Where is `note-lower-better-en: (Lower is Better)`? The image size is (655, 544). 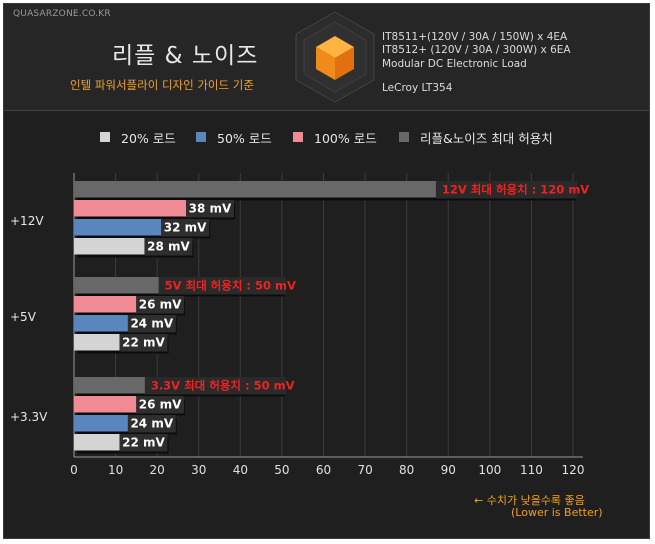 note-lower-better-en: (Lower is Better) is located at coordinates (557, 512).